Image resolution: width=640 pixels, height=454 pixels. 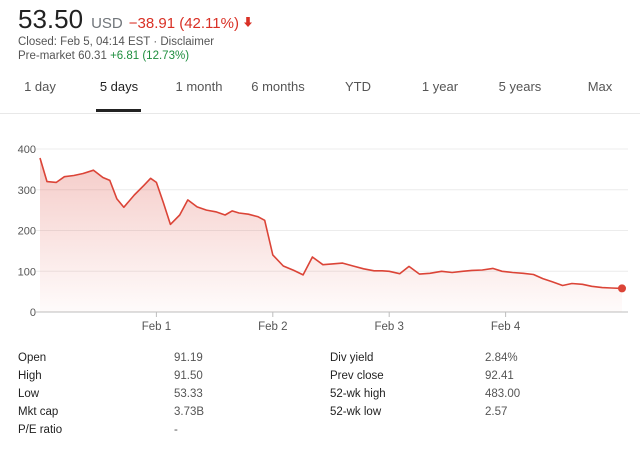 I want to click on stat-row: Low 53.33 52-wk high 483.00, so click(x=320, y=397).